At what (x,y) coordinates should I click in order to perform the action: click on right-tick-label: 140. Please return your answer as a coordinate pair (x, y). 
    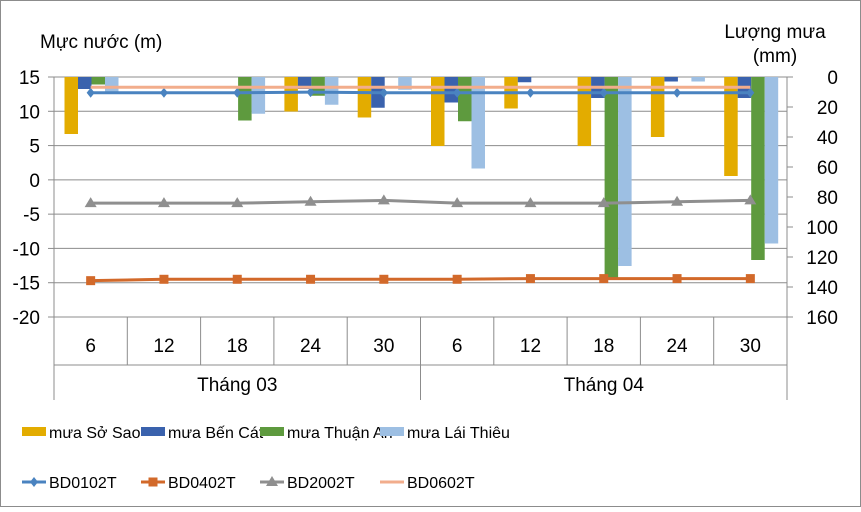
    Looking at the image, I should click on (822, 288).